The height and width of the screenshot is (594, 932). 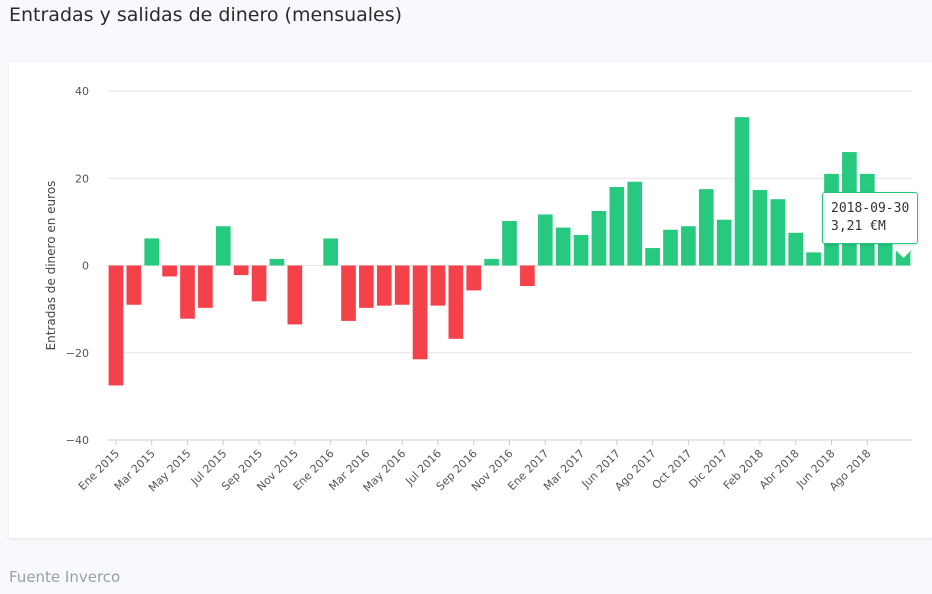 What do you see at coordinates (858, 226) in the screenshot?
I see `tooltip-value: 3,21 €M` at bounding box center [858, 226].